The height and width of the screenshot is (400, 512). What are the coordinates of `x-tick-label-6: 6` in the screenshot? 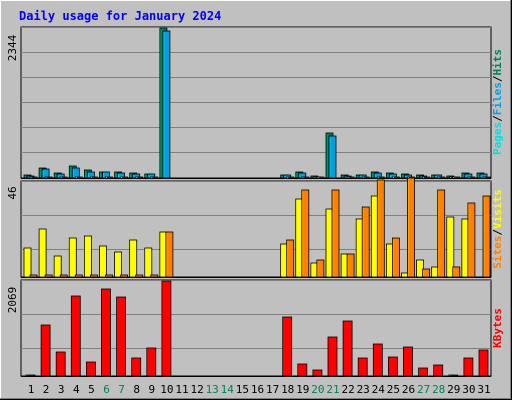 It's located at (106, 389).